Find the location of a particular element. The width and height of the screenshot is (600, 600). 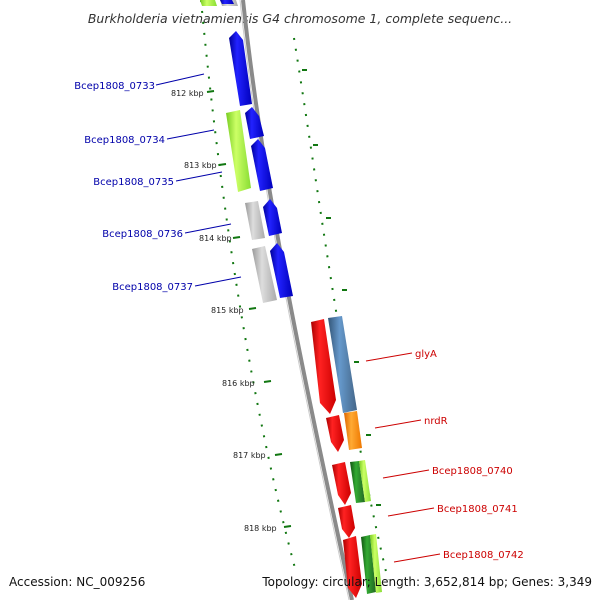

label-bcep1808-0737: Bcep1808_0737 is located at coordinates (152, 287).